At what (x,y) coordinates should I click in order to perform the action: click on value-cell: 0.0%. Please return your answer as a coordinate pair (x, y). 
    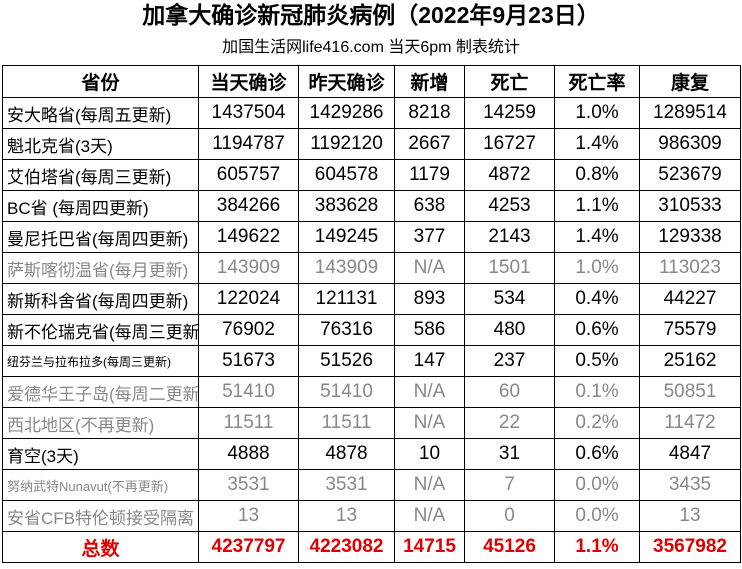
    Looking at the image, I should click on (597, 516).